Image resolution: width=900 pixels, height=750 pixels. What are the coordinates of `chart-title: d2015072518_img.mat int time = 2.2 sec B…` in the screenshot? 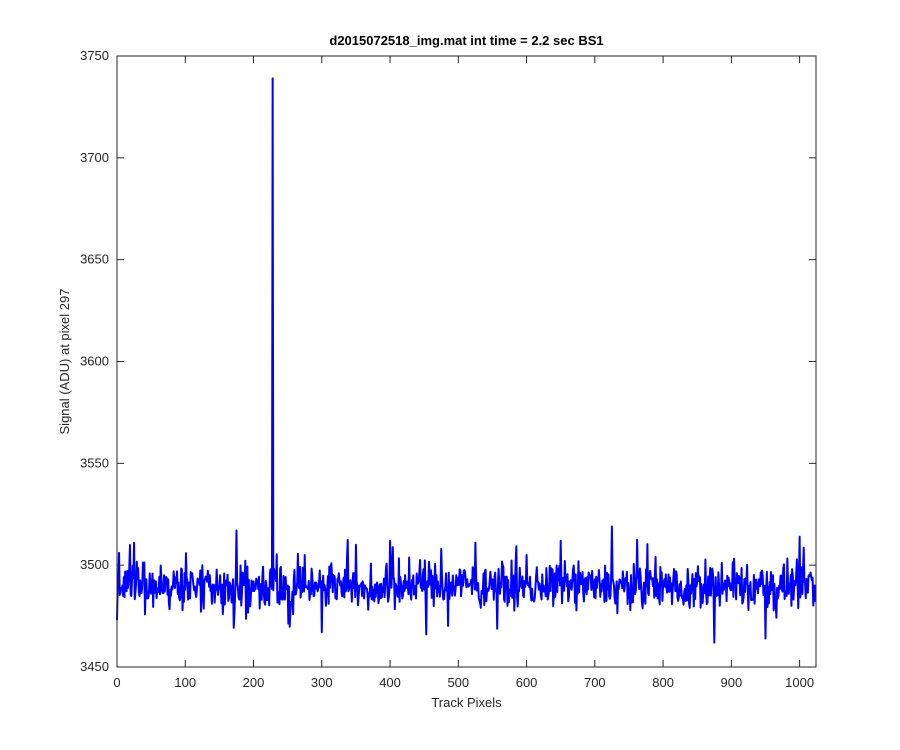 It's located at (466, 40).